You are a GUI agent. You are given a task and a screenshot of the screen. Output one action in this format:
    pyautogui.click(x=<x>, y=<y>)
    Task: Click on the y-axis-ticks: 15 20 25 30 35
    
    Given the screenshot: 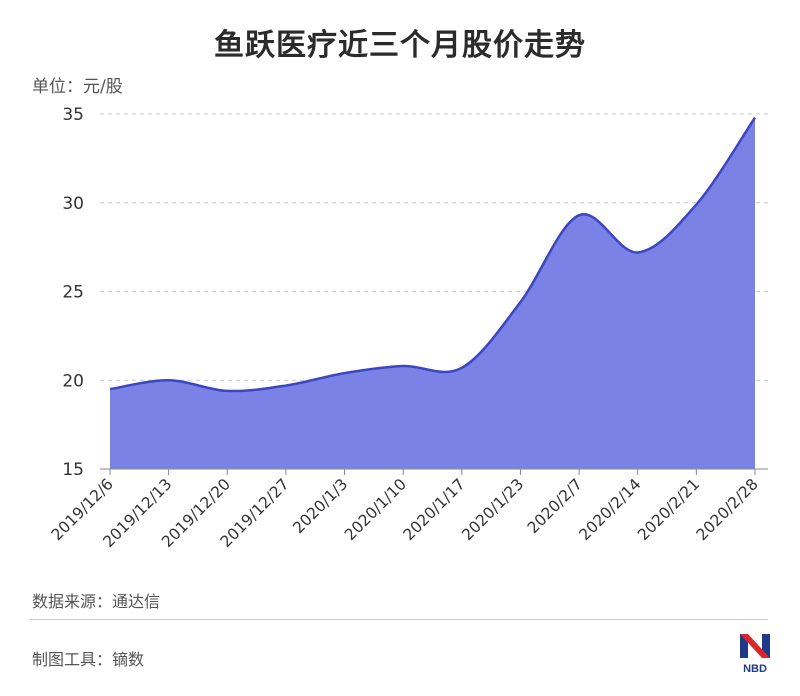 What is the action you would take?
    pyautogui.click(x=73, y=292)
    